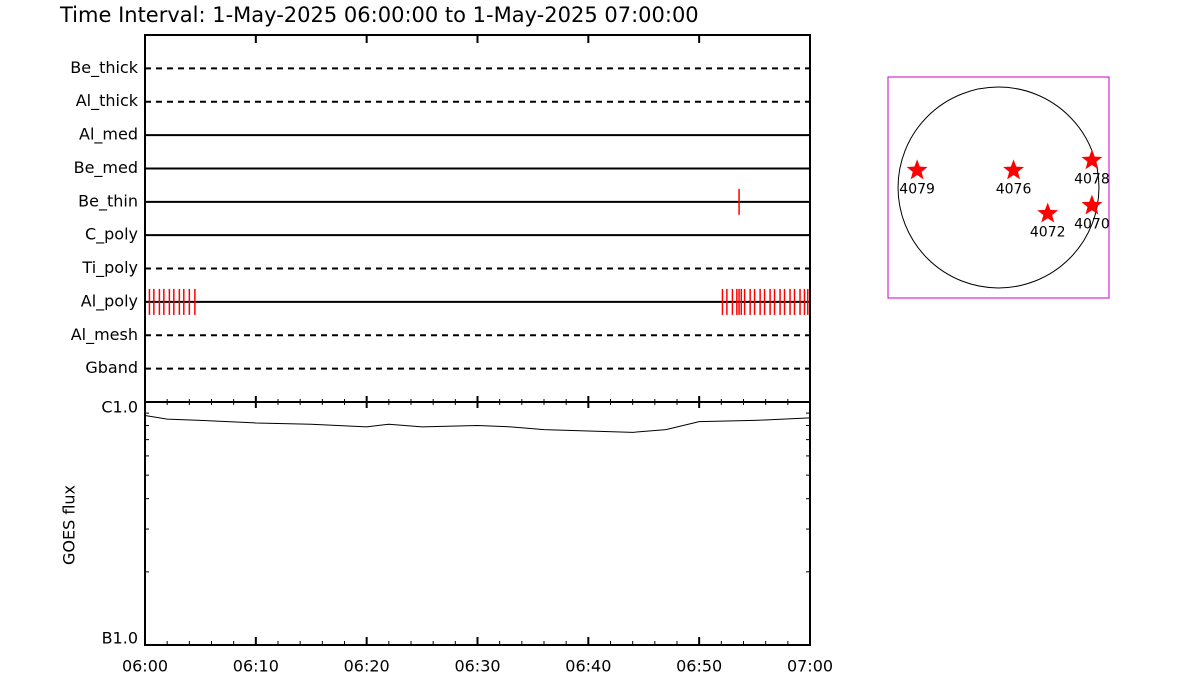  I want to click on y-tick-label: Gband, so click(111, 367).